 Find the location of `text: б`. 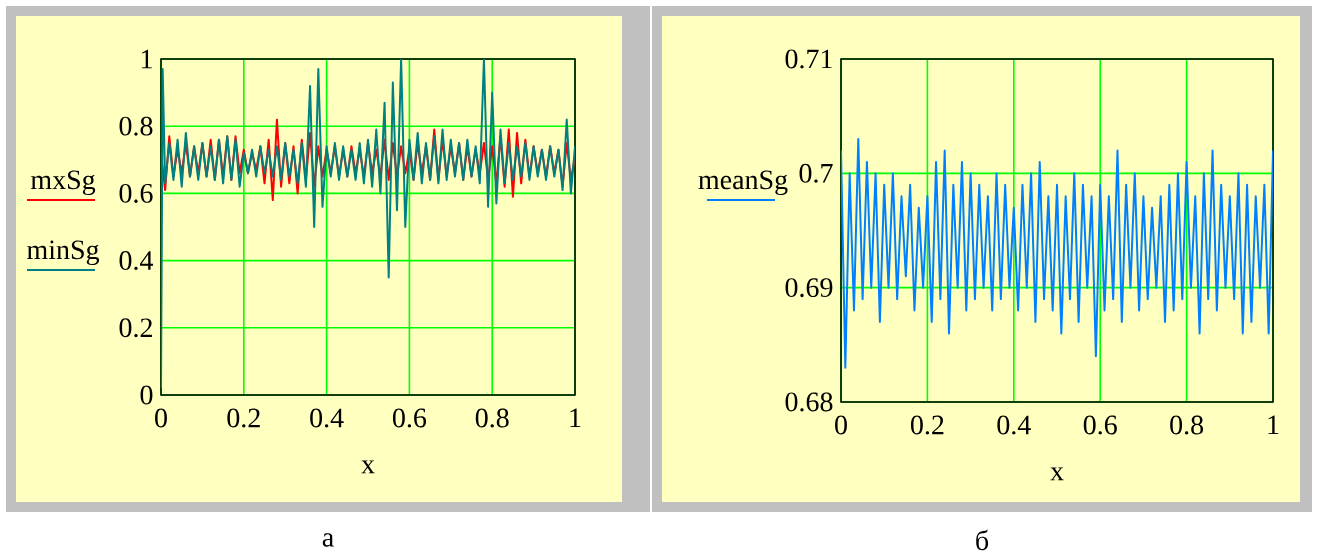

text: б is located at coordinates (982, 540).